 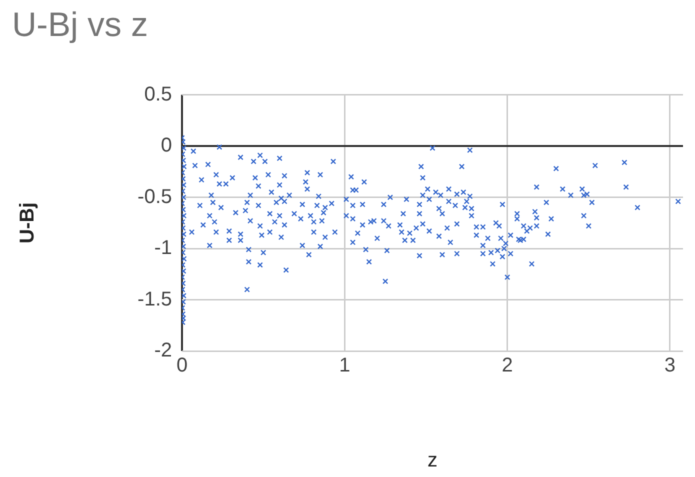 I want to click on y-axis-title: U-Bj, so click(x=27, y=223).